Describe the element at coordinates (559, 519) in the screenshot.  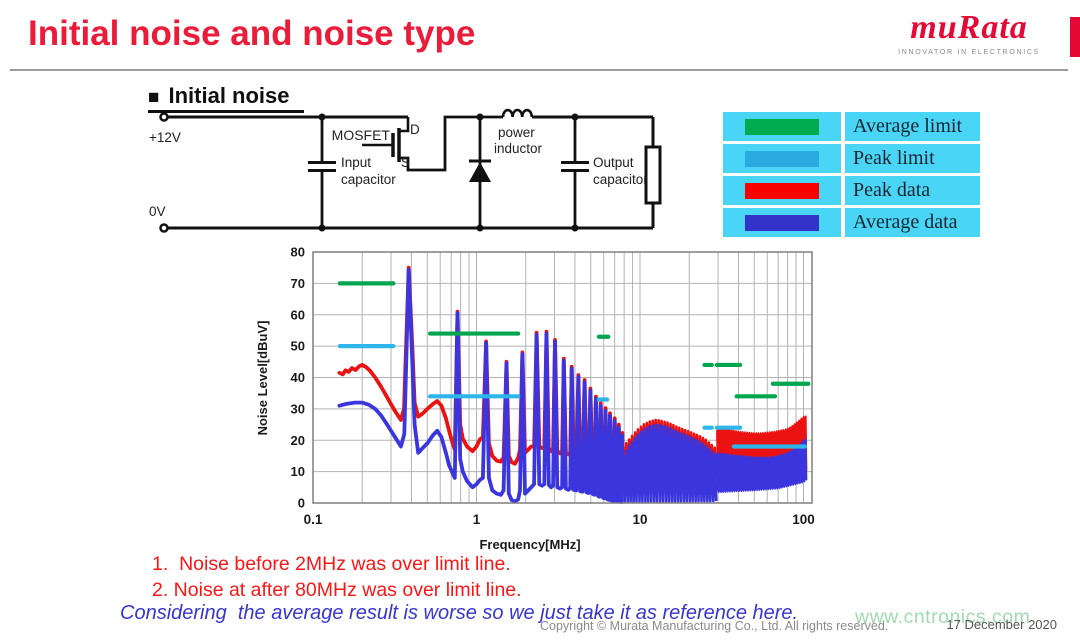
I see `x-axis-labels: 0.1 1 10 100` at that location.